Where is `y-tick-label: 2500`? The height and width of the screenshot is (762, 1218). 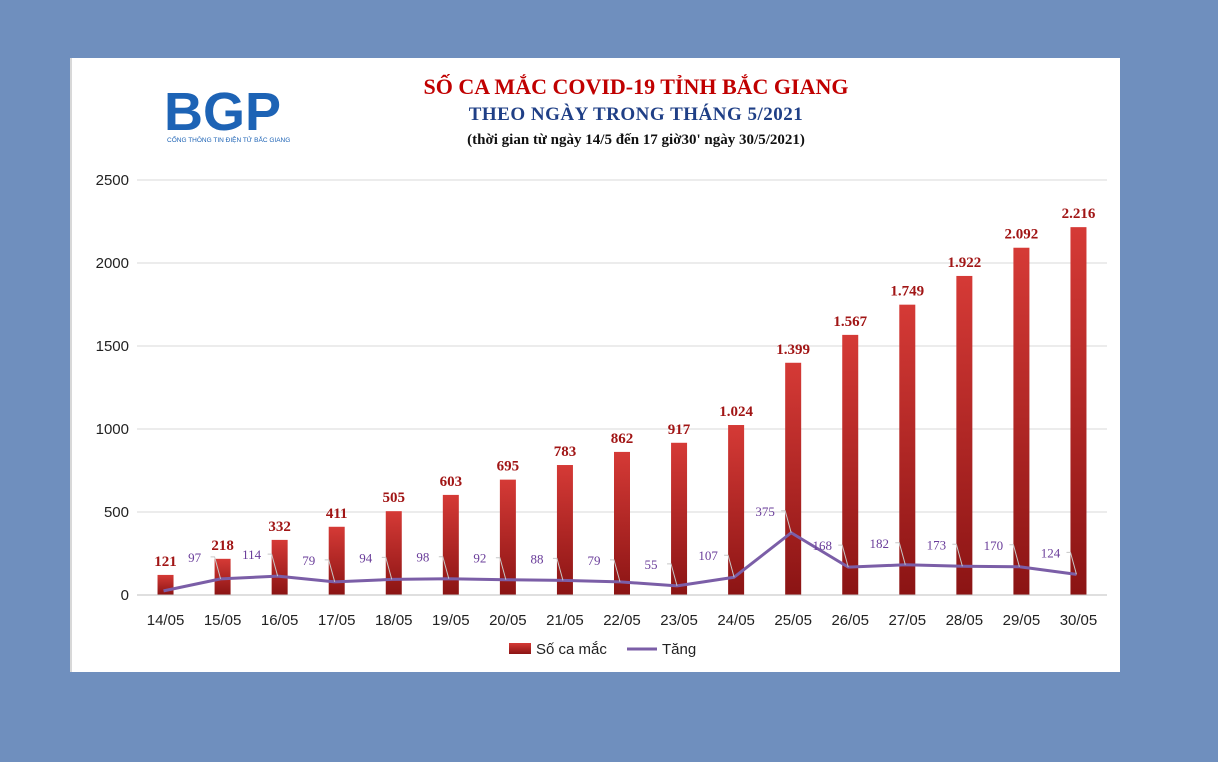
y-tick-label: 2500 is located at coordinates (112, 180).